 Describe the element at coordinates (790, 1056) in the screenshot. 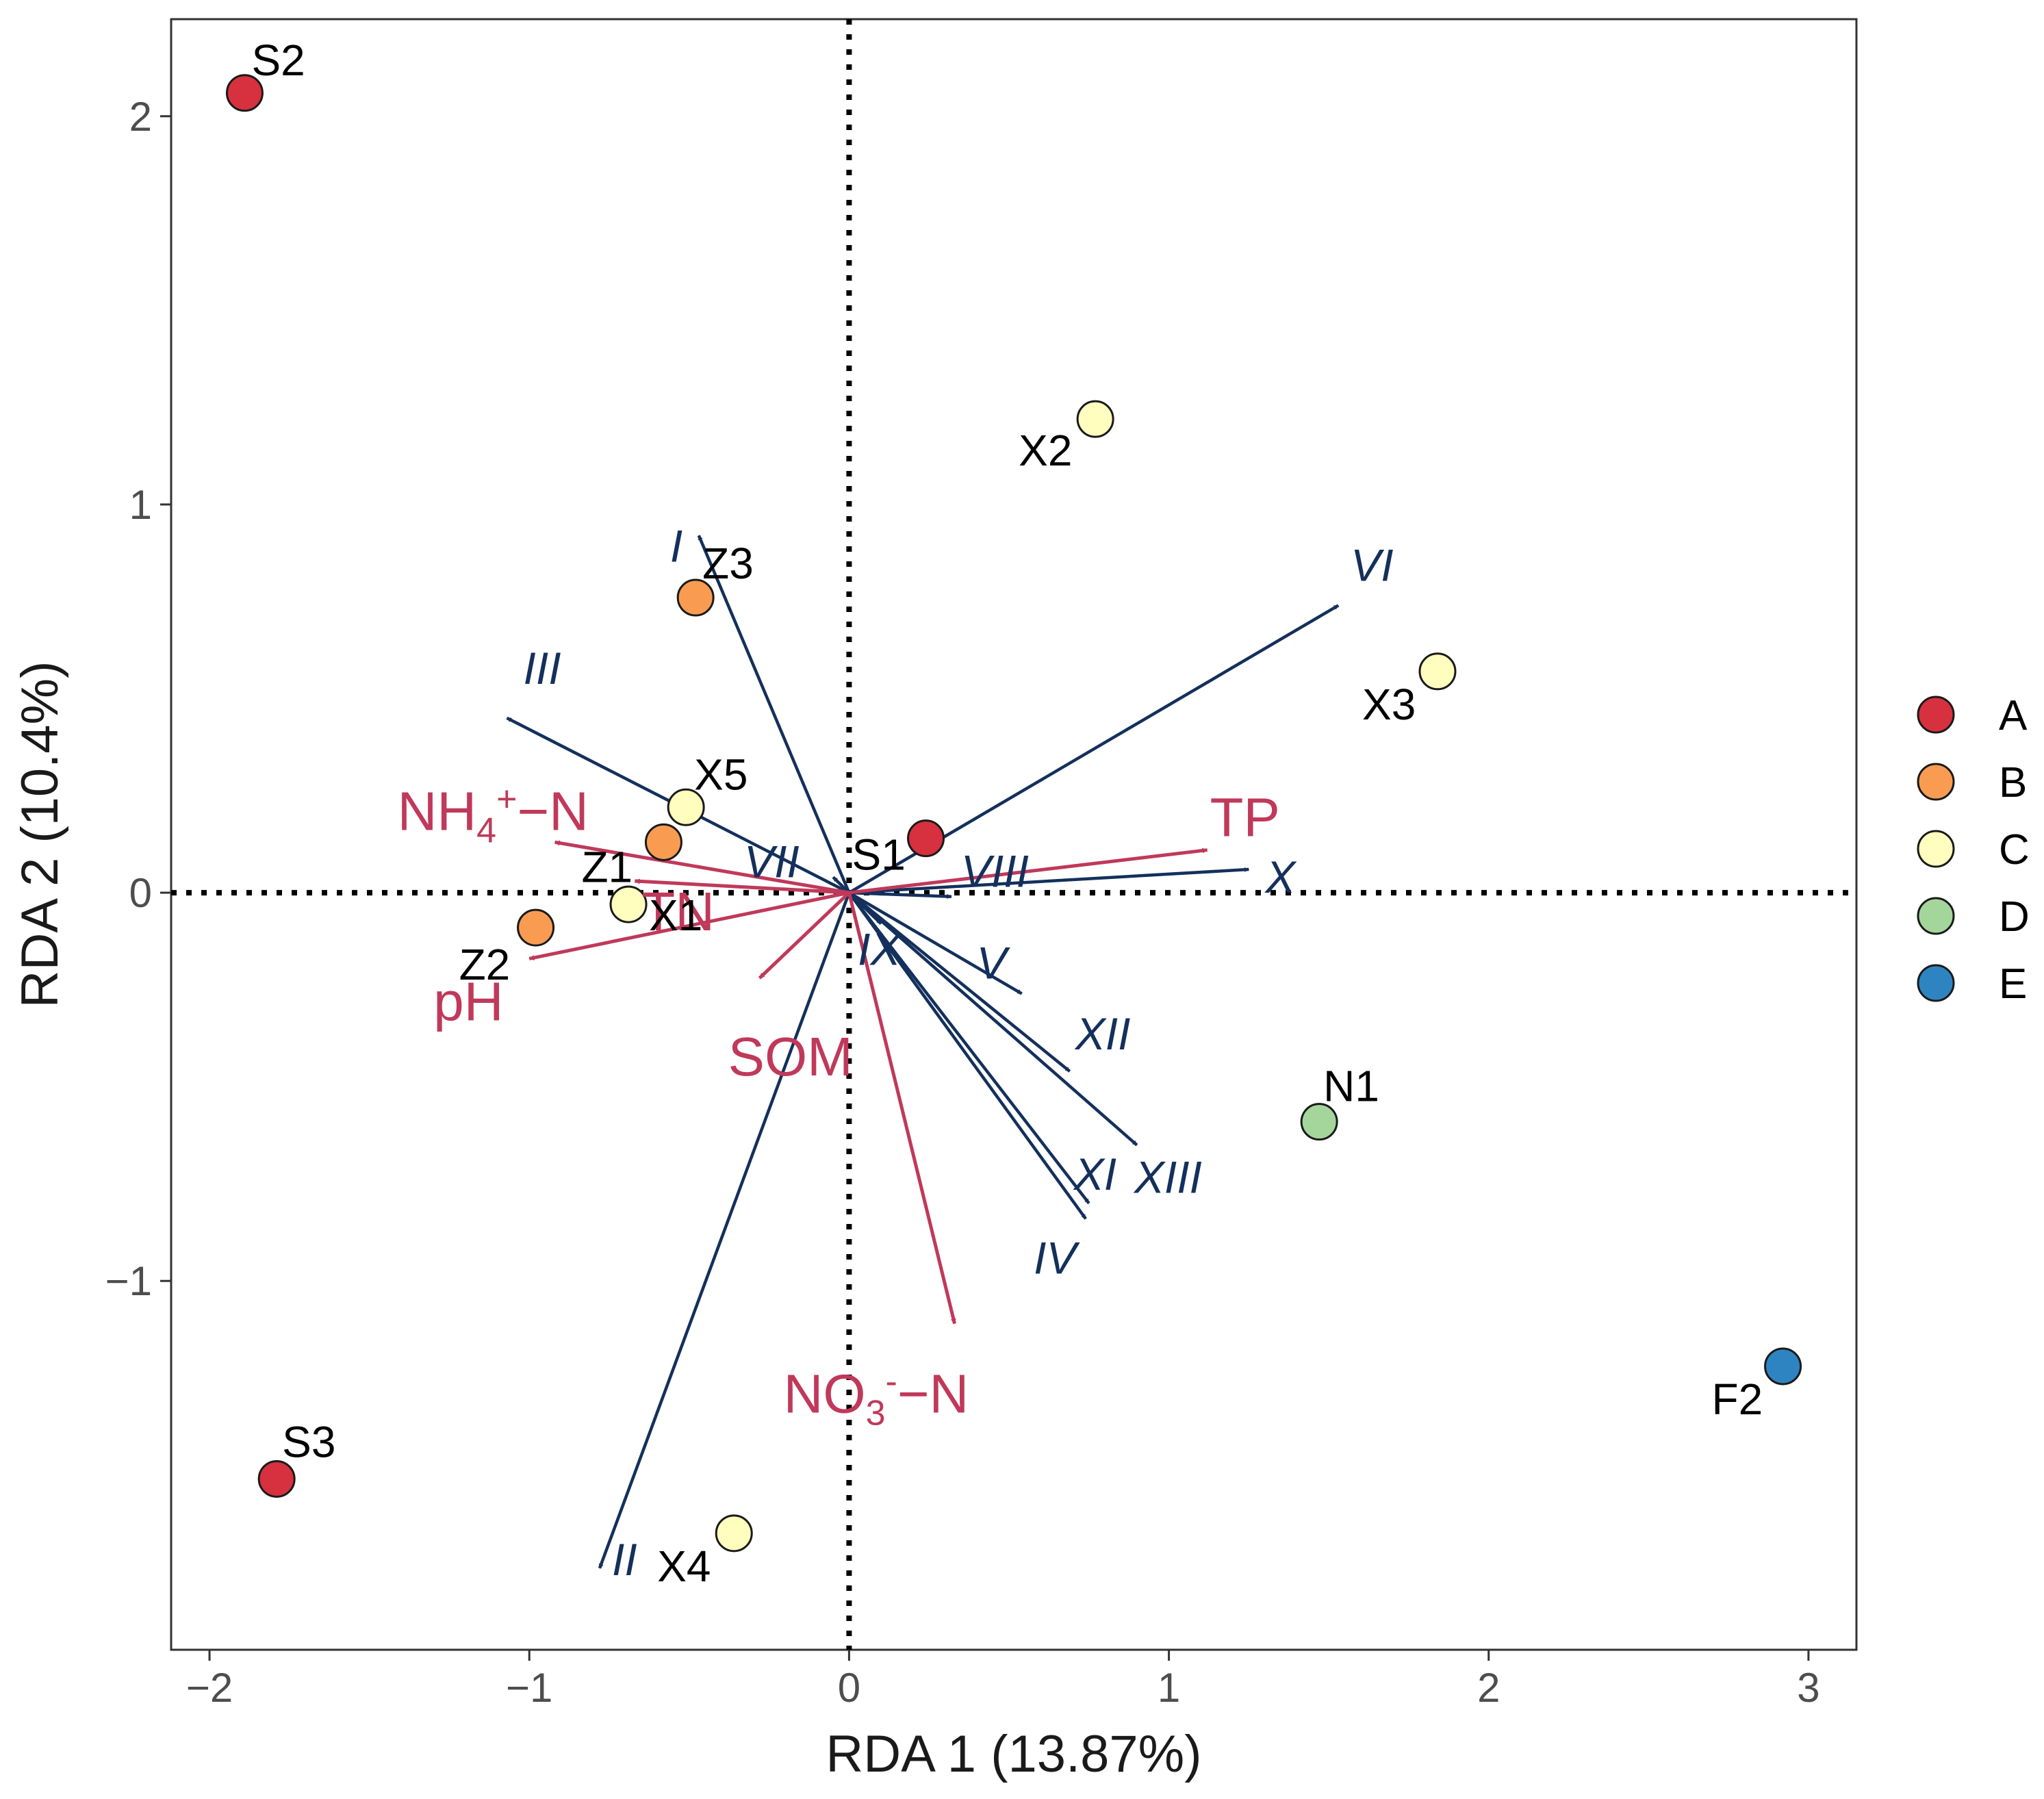

I see `env-label-som: SOM` at that location.